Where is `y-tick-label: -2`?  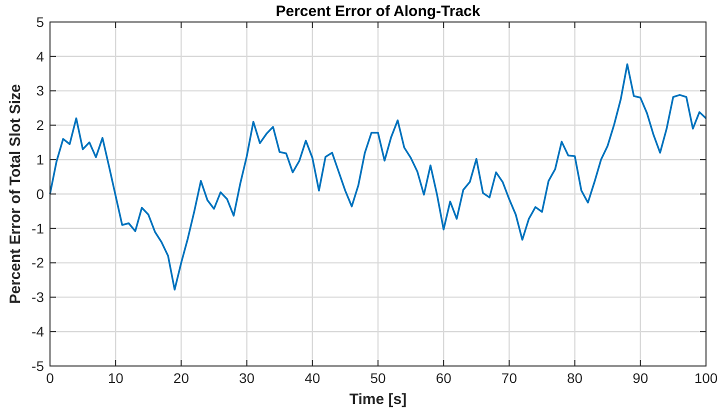
y-tick-label: -2 is located at coordinates (38, 262).